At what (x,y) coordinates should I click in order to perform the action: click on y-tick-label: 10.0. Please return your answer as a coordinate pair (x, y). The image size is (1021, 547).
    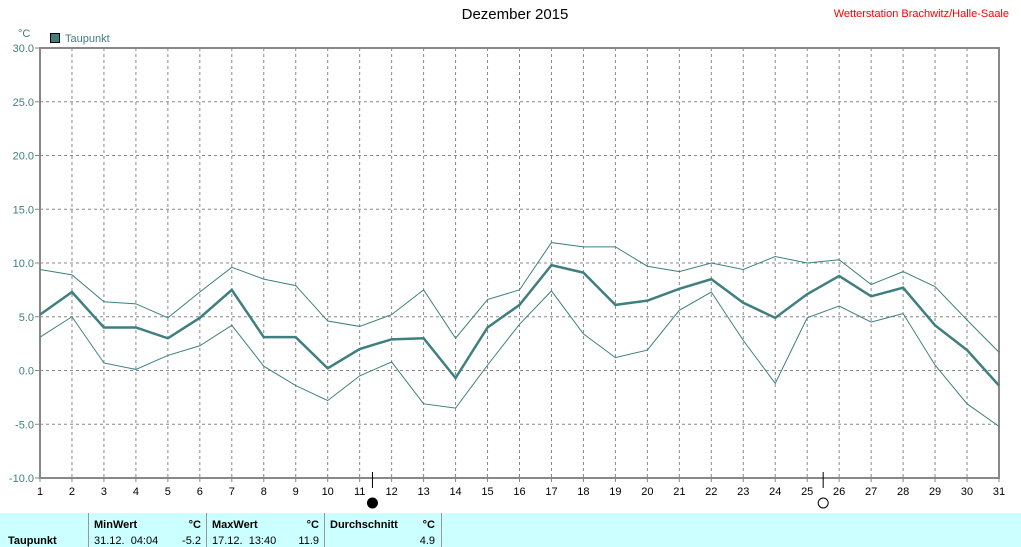
    Looking at the image, I should click on (23, 264).